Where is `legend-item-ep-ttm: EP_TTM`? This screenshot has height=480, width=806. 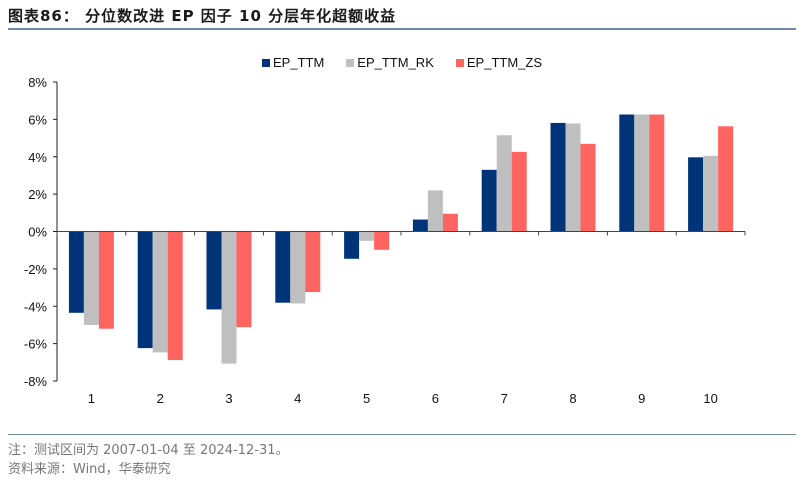
legend-item-ep-ttm: EP_TTM is located at coordinates (293, 62).